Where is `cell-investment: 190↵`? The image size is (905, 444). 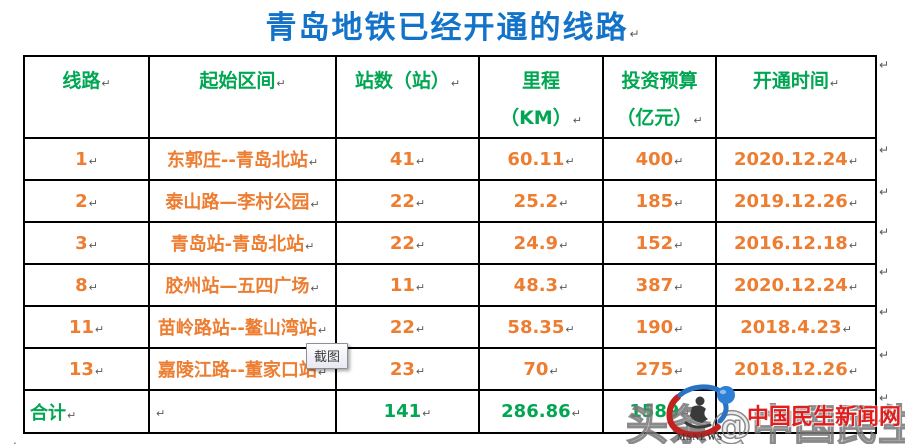 cell-investment: 190↵ is located at coordinates (659, 327).